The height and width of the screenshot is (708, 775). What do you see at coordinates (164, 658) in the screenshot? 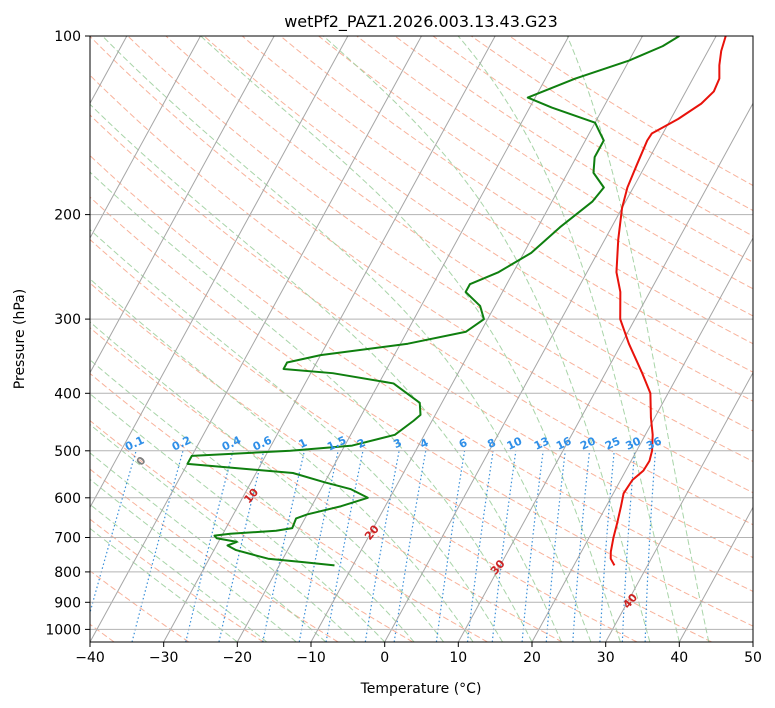
I see `x-tick-label: −30` at bounding box center [164, 658].